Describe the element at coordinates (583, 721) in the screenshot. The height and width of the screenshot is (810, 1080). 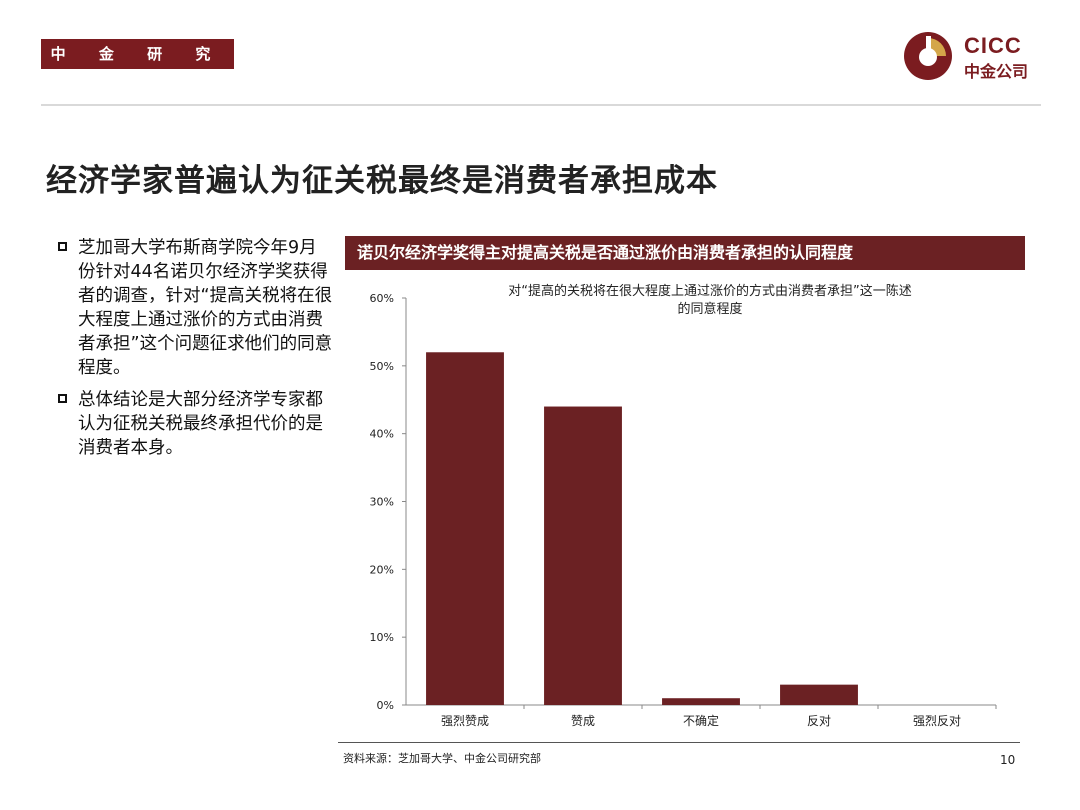
I see `x-tick-label: 赞成` at that location.